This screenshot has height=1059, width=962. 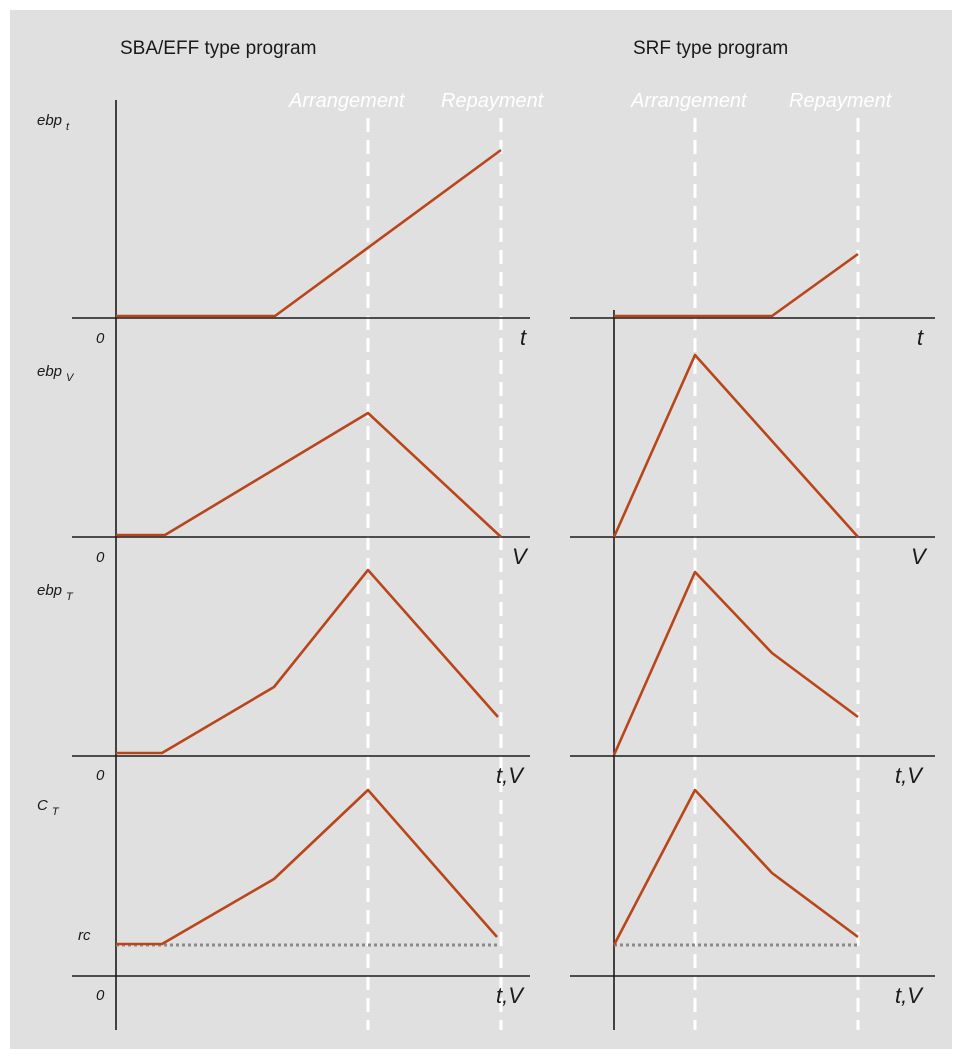 I want to click on right-x-label-row4: t,V, so click(x=909, y=995).